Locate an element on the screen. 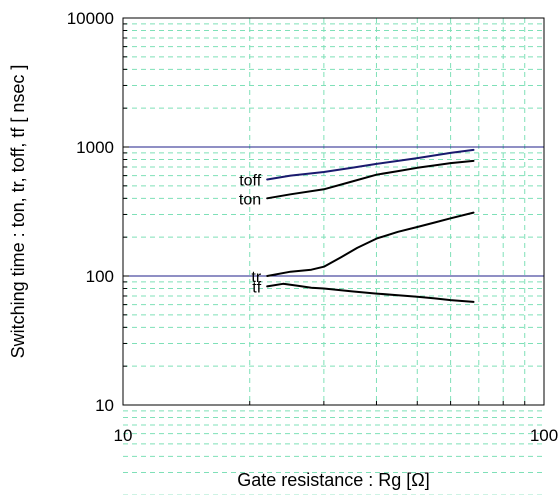 The height and width of the screenshot is (495, 558). series-label-tr: tr is located at coordinates (256, 277).